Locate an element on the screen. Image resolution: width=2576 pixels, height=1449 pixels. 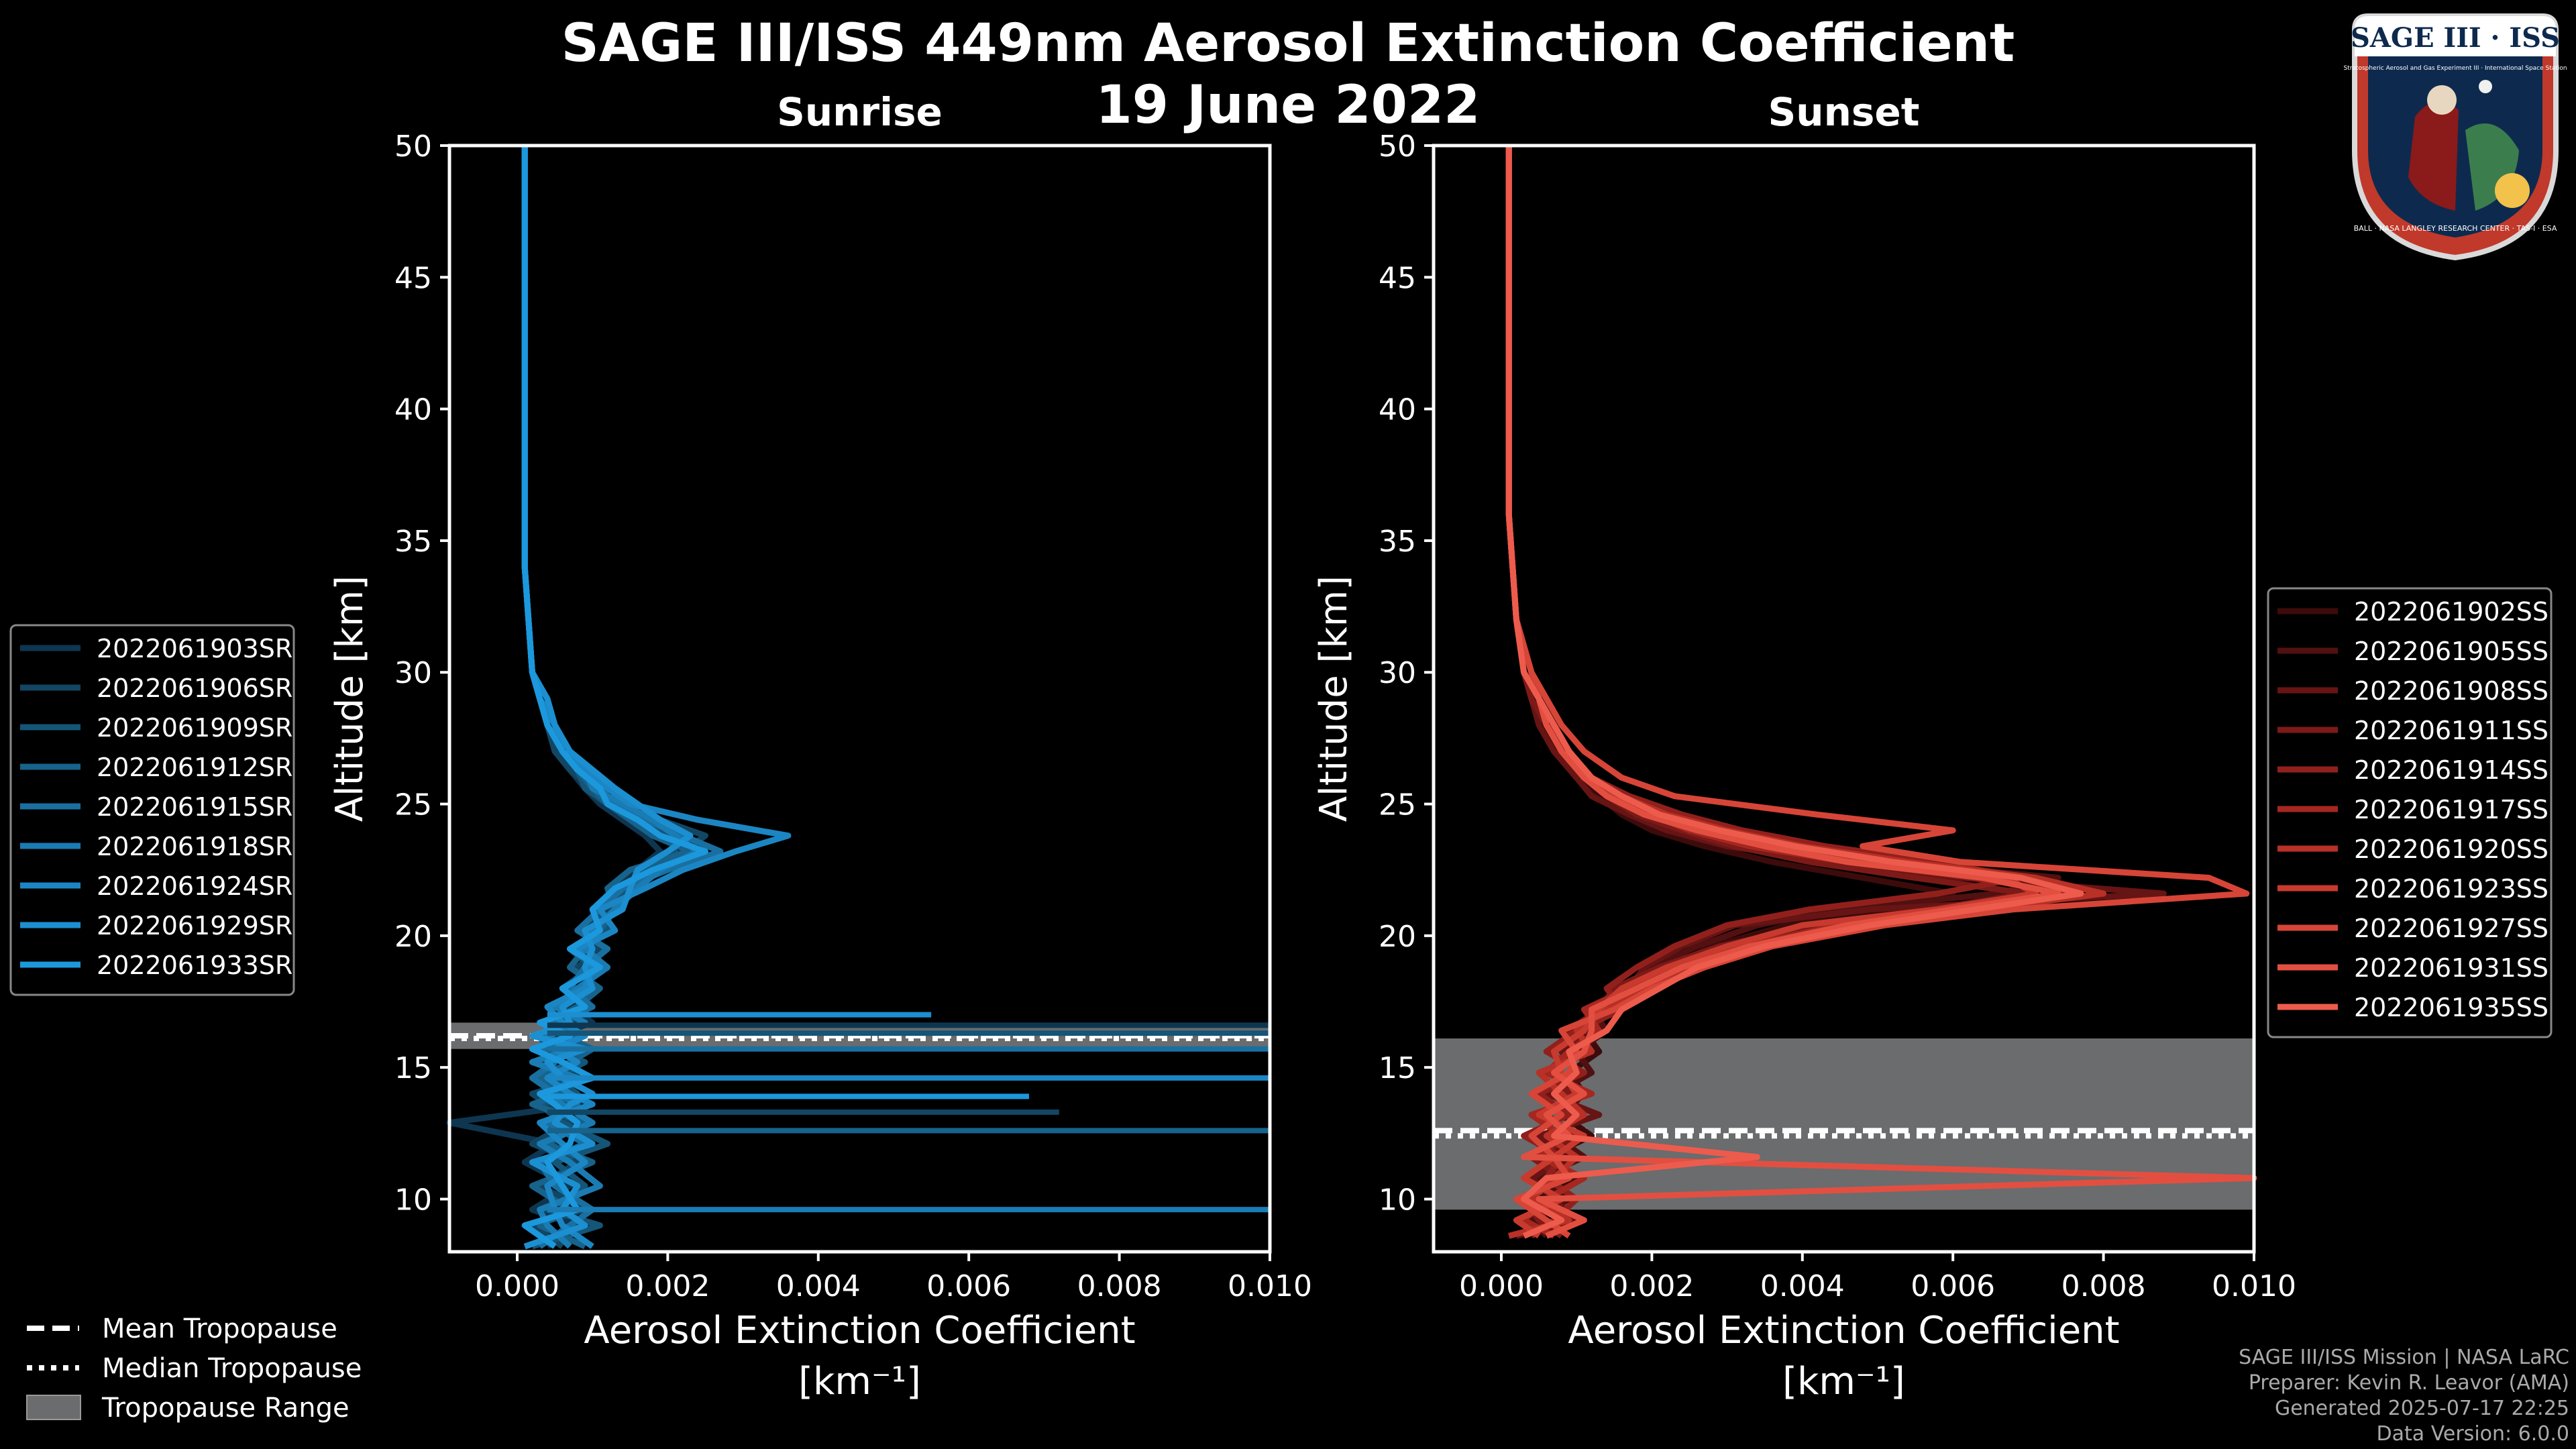
credit-mission: SAGE III/ISS Mission | NASA LaRC is located at coordinates (2404, 1357).